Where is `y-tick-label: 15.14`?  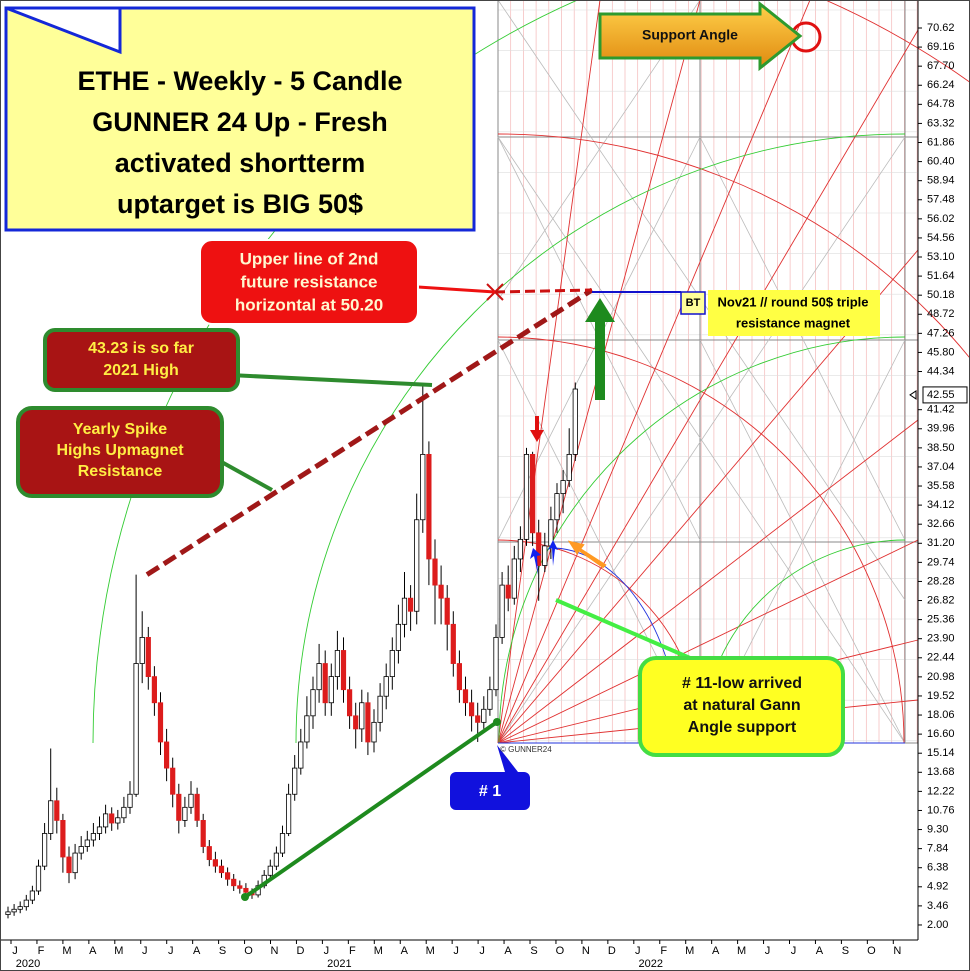
y-tick-label: 15.14 is located at coordinates (941, 753).